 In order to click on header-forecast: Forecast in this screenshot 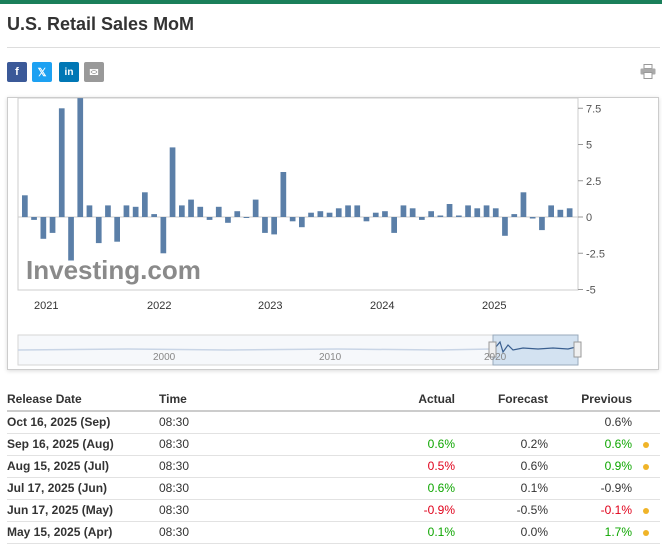, I will do `click(501, 399)`.